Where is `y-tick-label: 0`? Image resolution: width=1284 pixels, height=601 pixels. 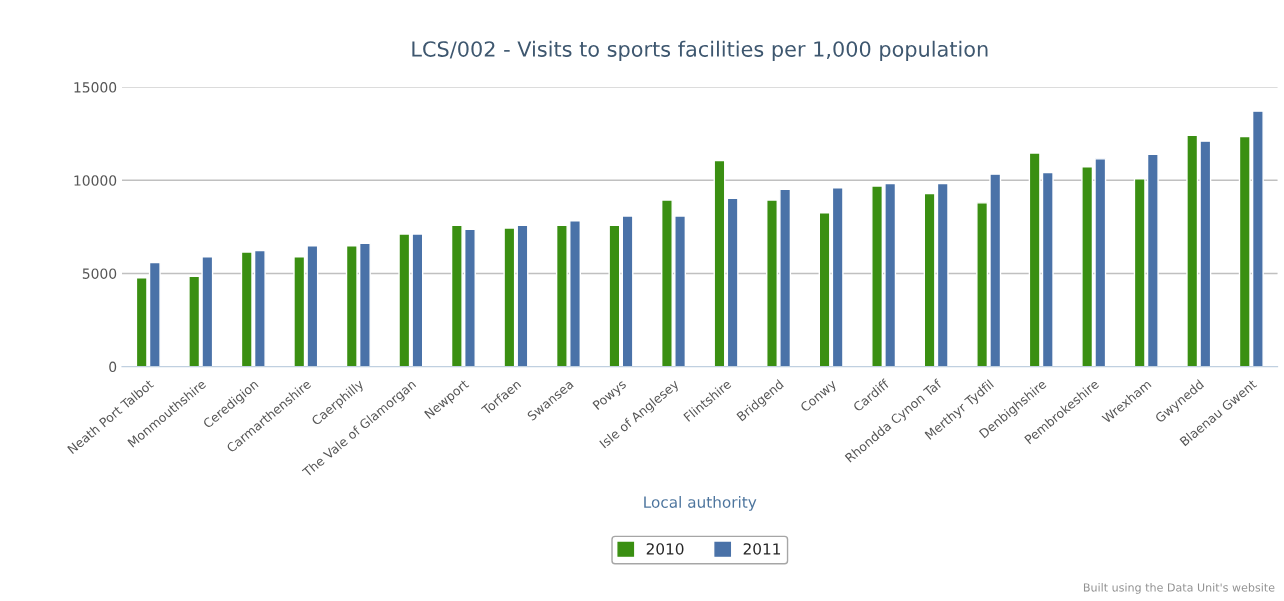
y-tick-label: 0 is located at coordinates (113, 367).